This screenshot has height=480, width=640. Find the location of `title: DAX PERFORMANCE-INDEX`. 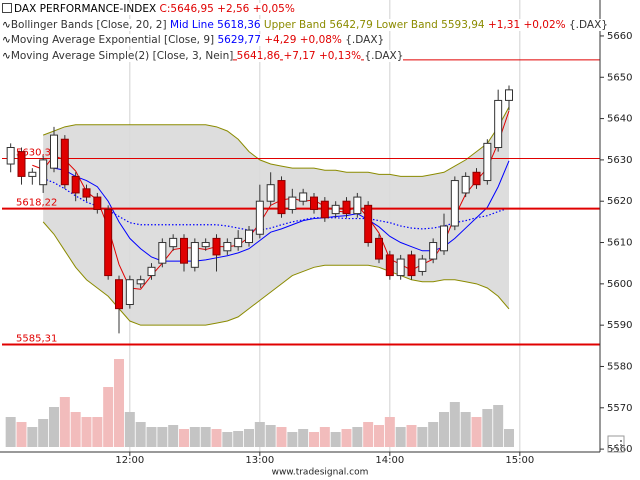

title: DAX PERFORMANCE-INDEX is located at coordinates (85, 9).